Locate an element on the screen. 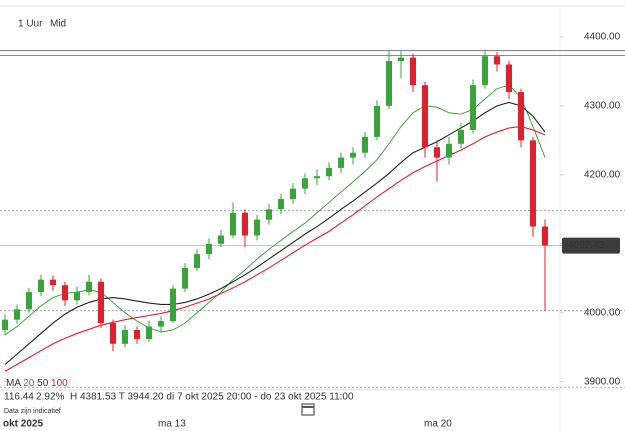 The width and height of the screenshot is (625, 431). y-tick-label: 4200.00 is located at coordinates (602, 174).